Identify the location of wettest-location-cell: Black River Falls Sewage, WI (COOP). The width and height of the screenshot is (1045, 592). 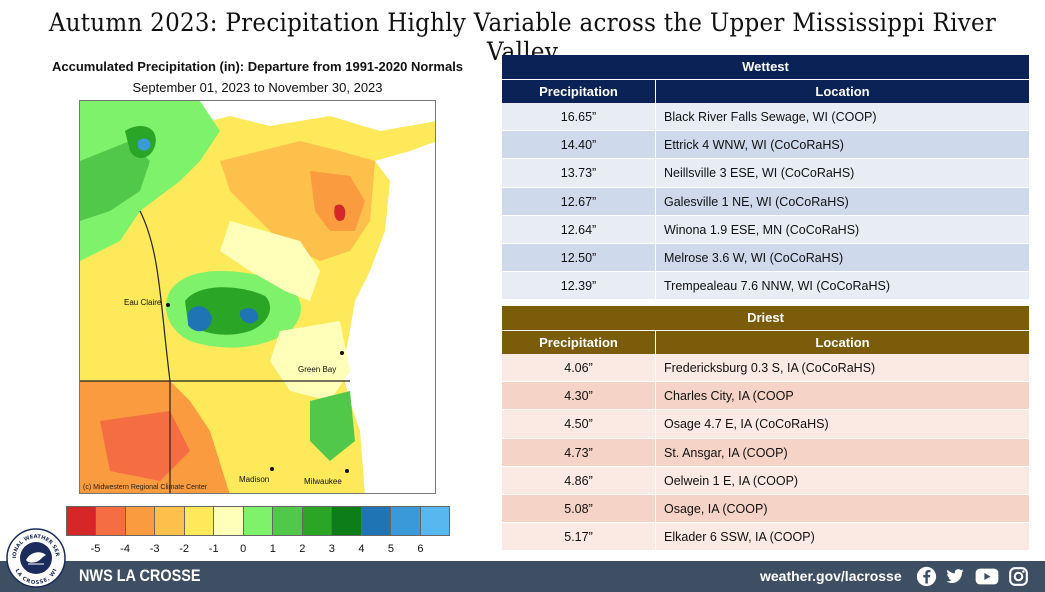
(770, 117).